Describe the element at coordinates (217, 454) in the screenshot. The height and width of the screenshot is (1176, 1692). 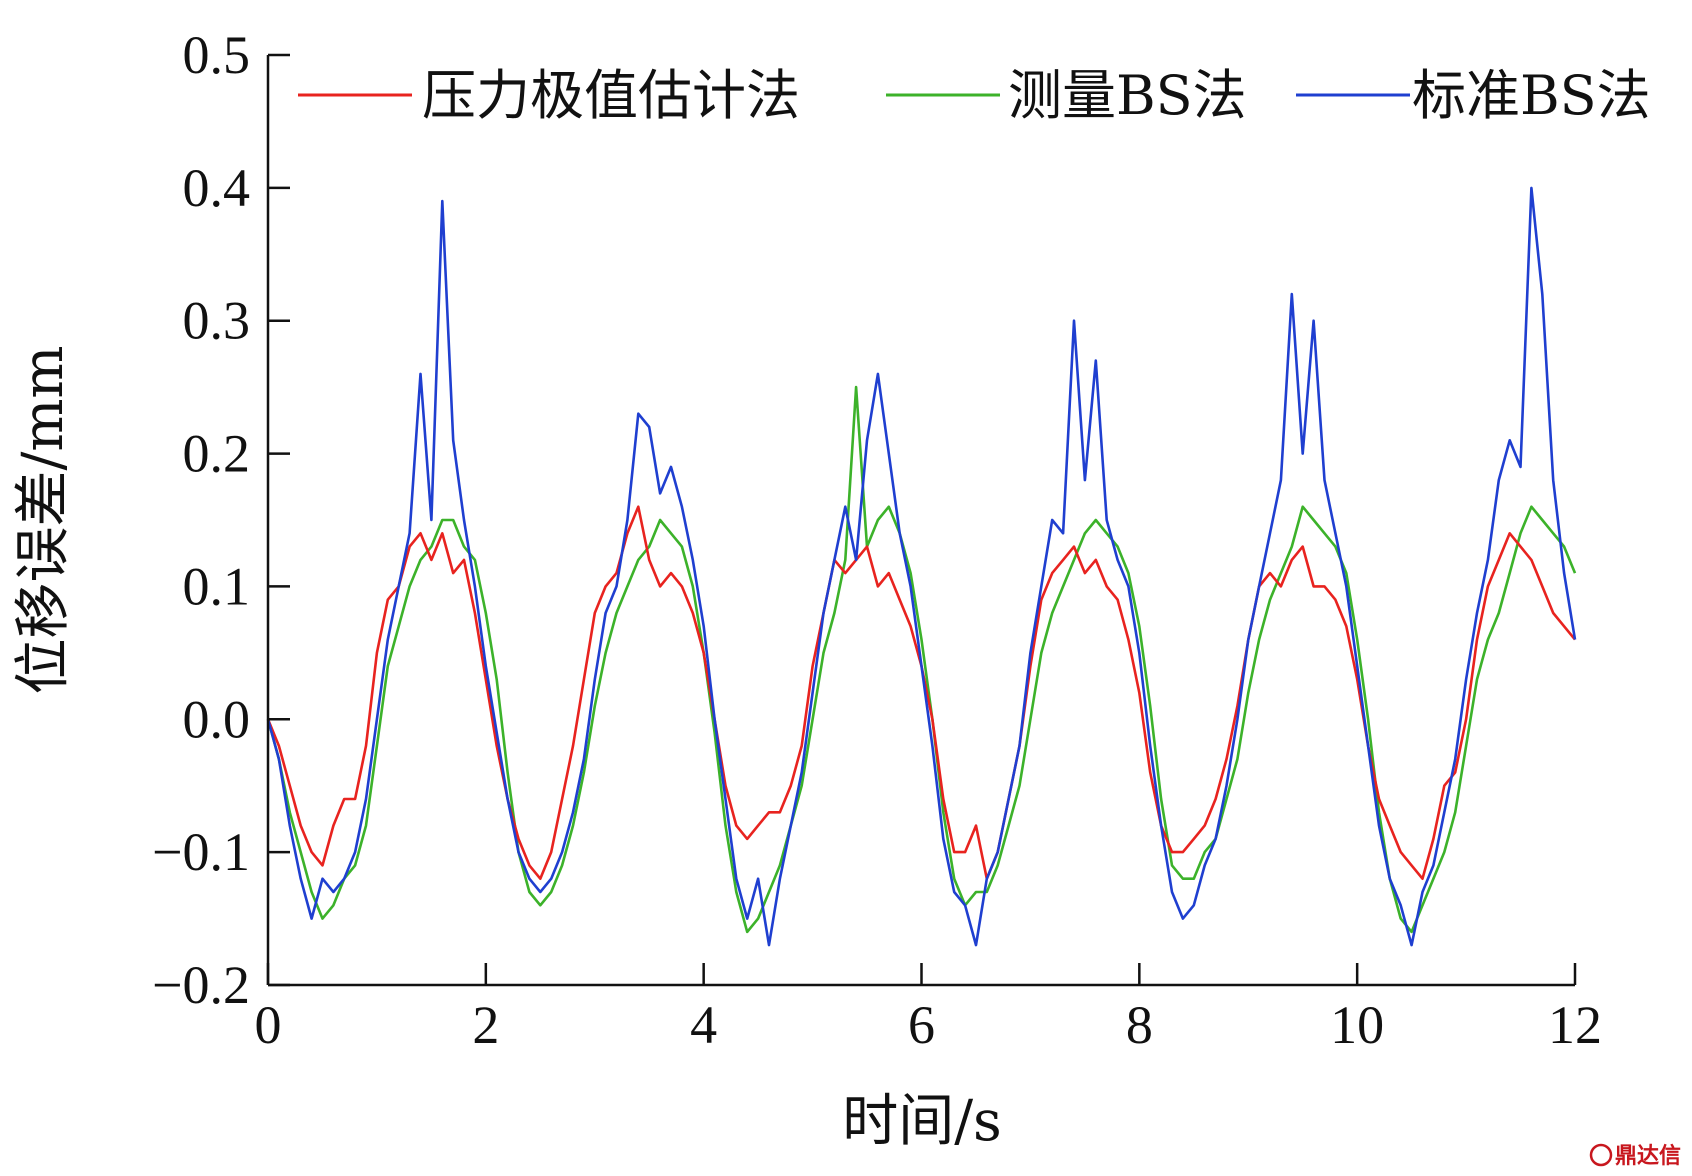
I see `y-tick-label: 0.2` at that location.